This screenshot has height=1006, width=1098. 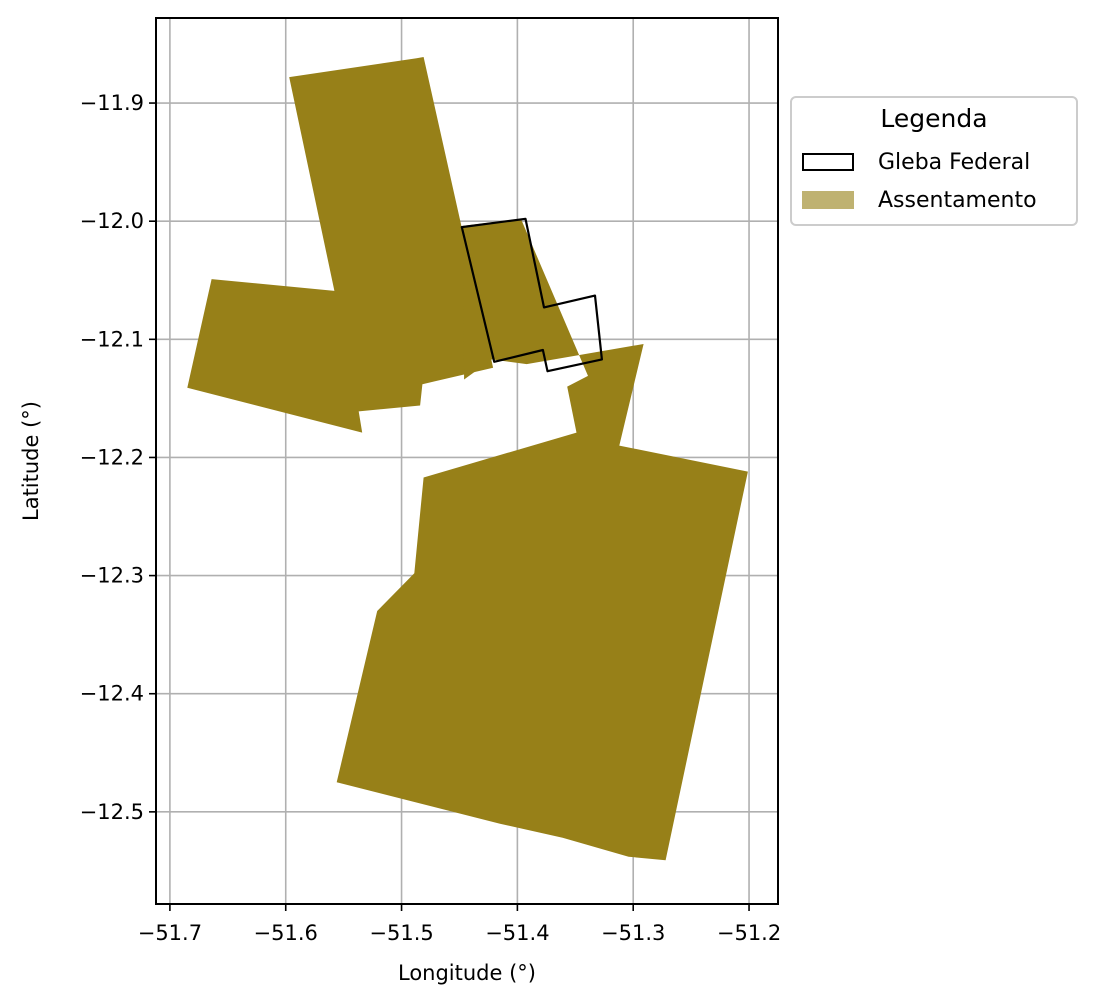 What do you see at coordinates (957, 200) in the screenshot?
I see `legend-label: Assentamento` at bounding box center [957, 200].